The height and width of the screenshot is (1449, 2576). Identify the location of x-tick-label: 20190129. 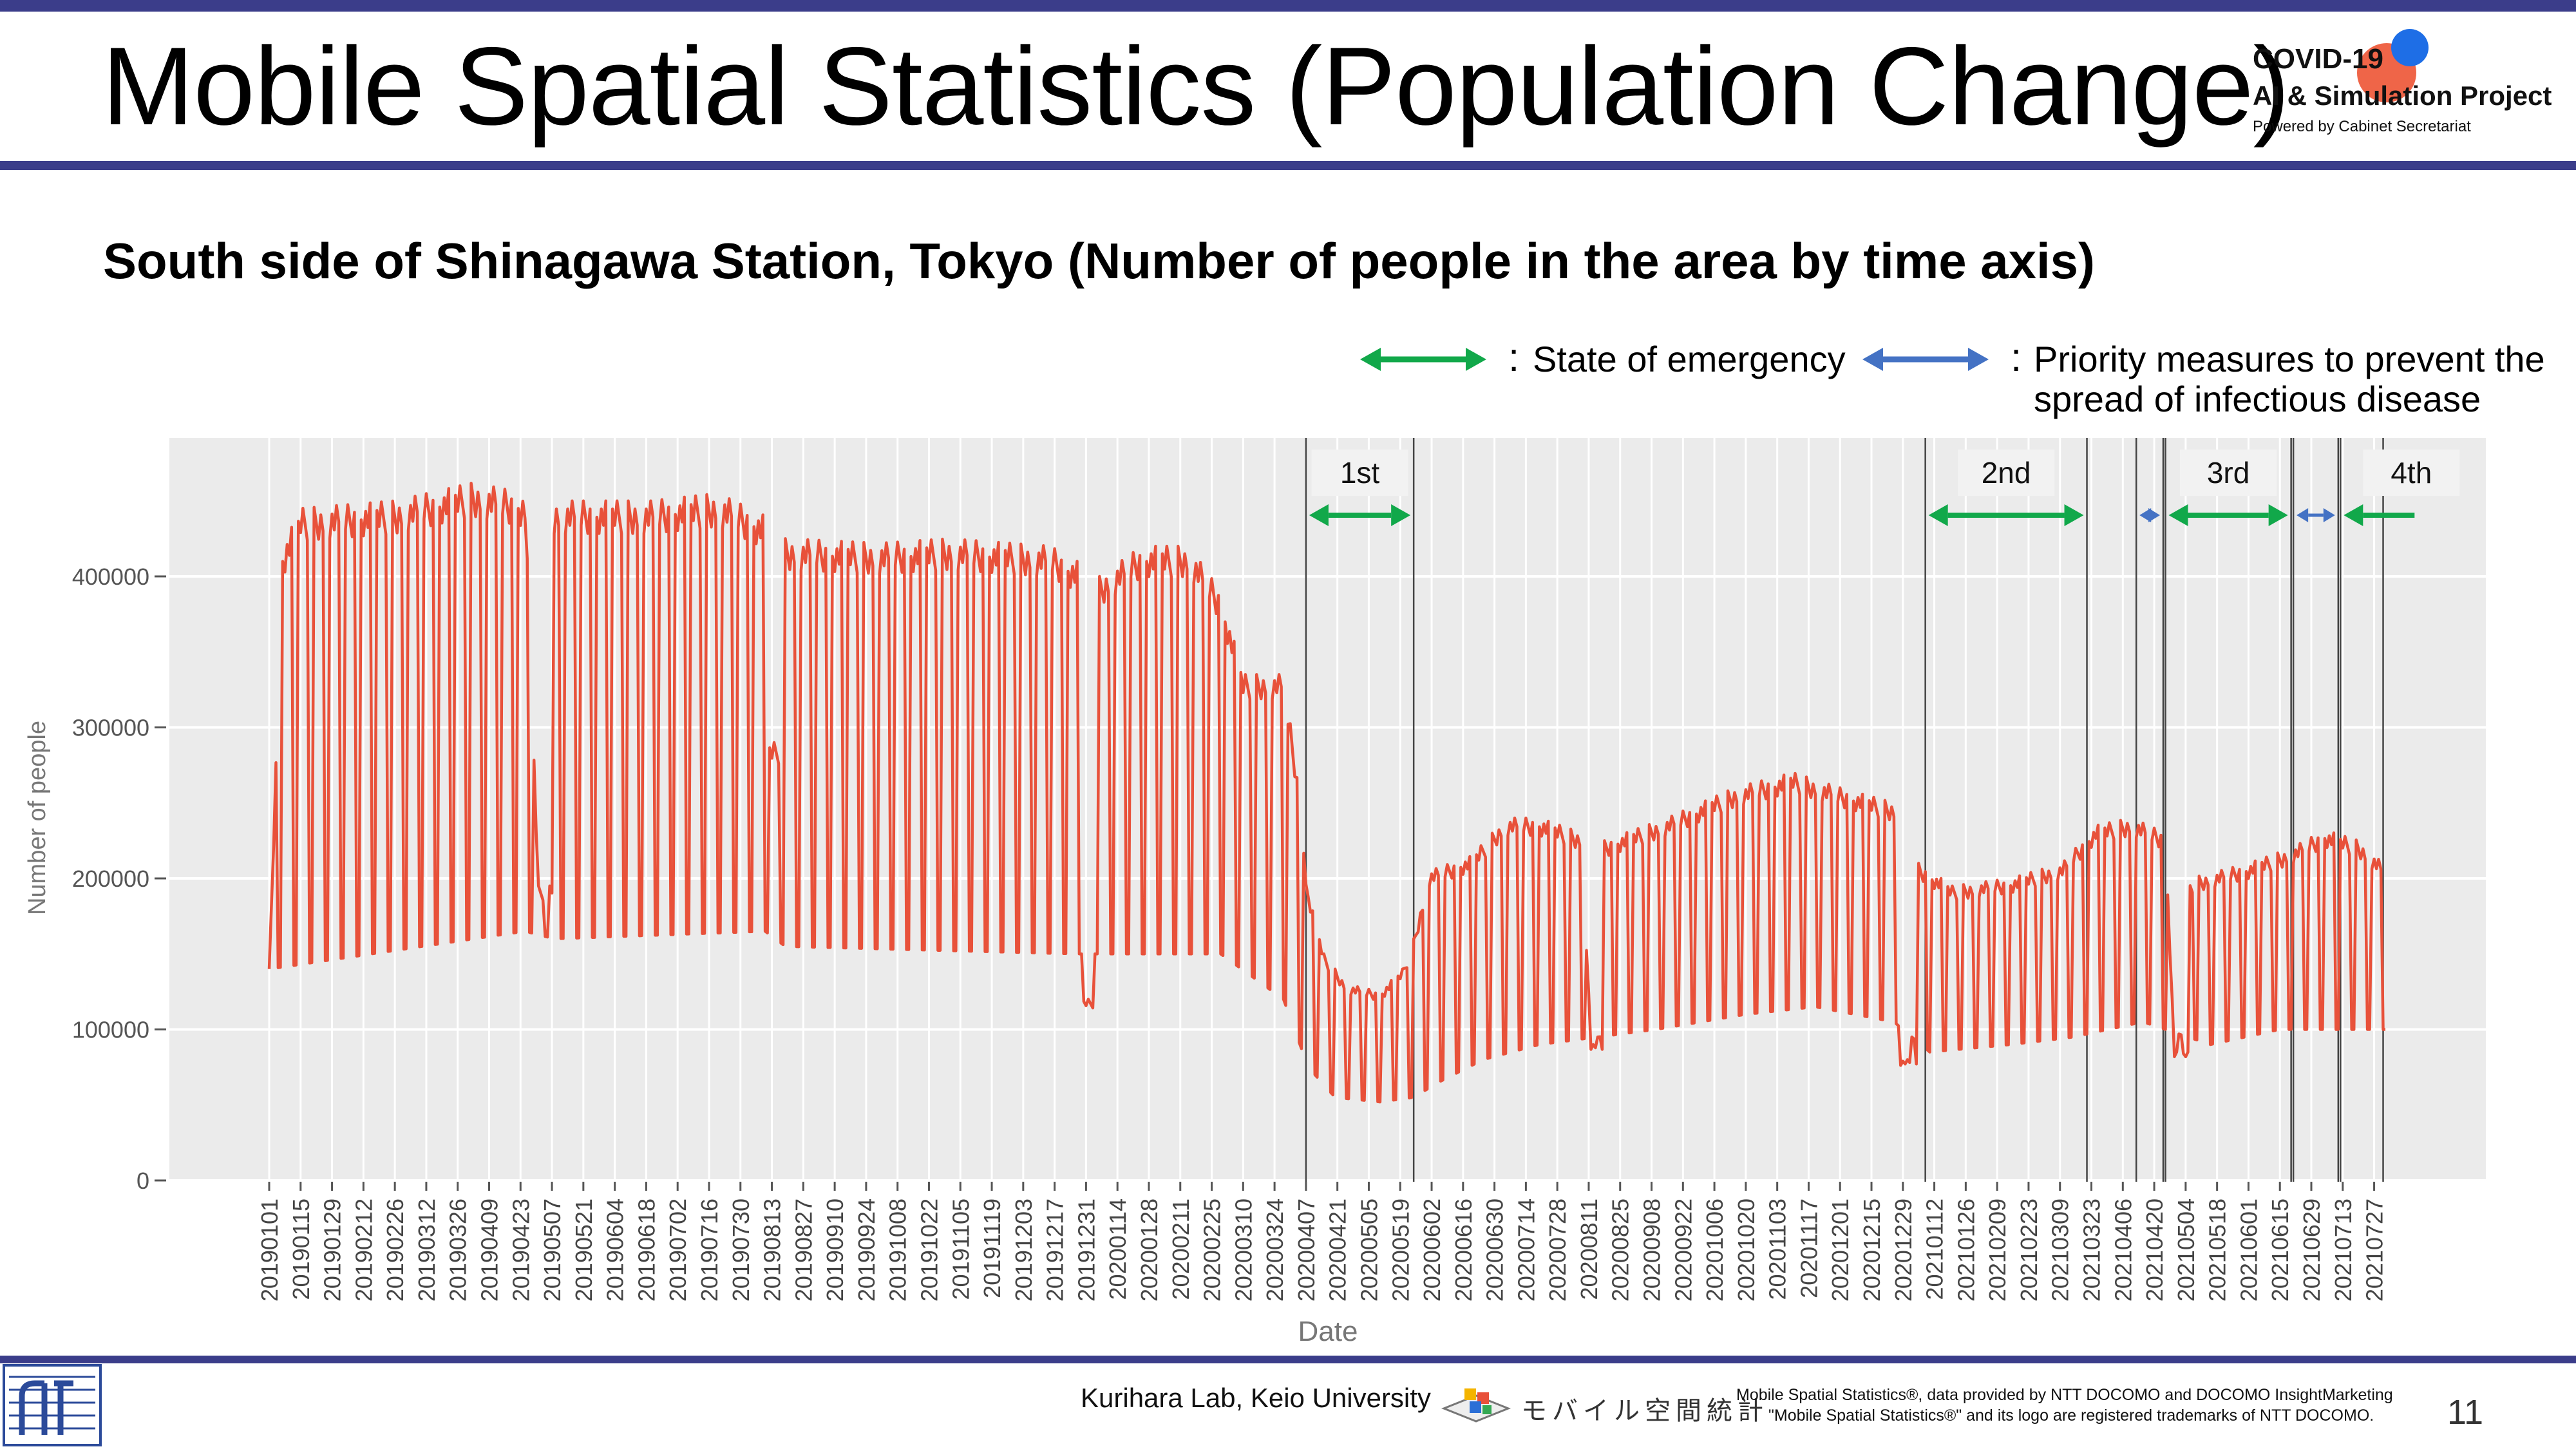
(333, 1250).